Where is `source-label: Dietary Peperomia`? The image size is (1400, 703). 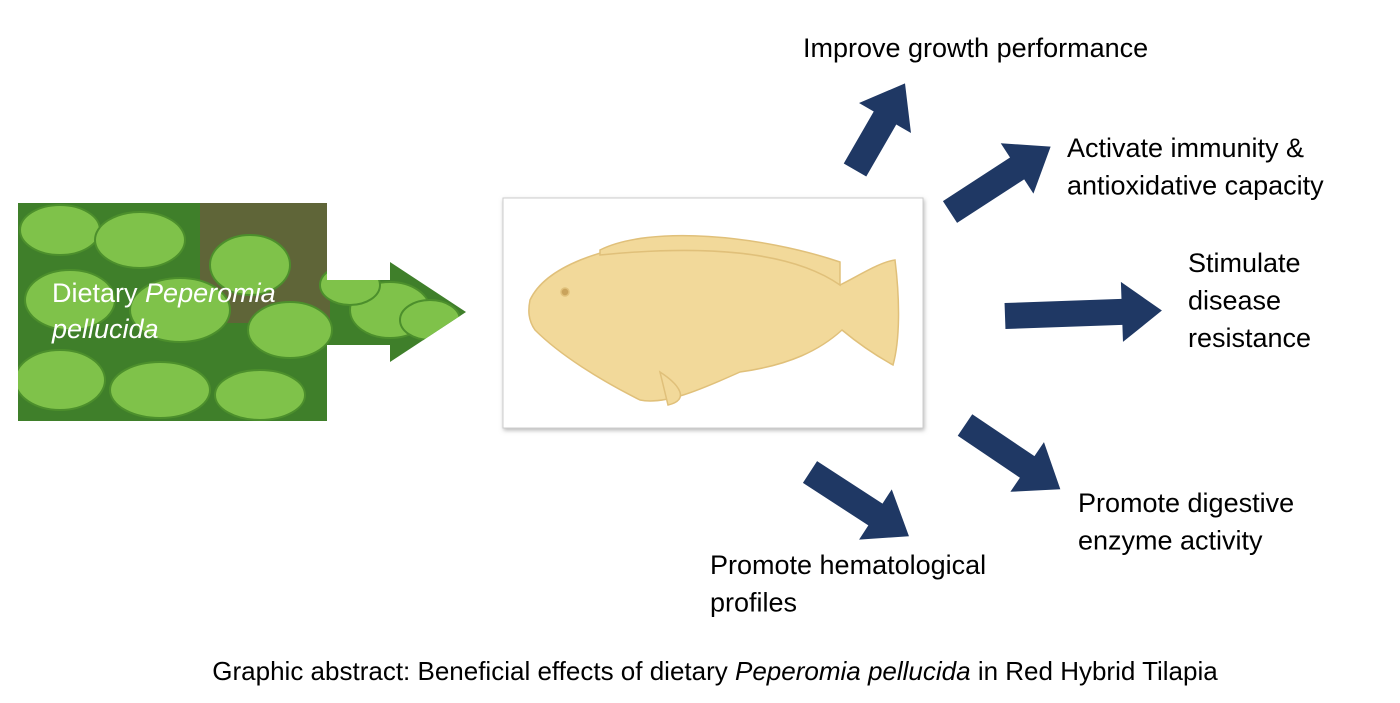 source-label: Dietary Peperomia is located at coordinates (164, 293).